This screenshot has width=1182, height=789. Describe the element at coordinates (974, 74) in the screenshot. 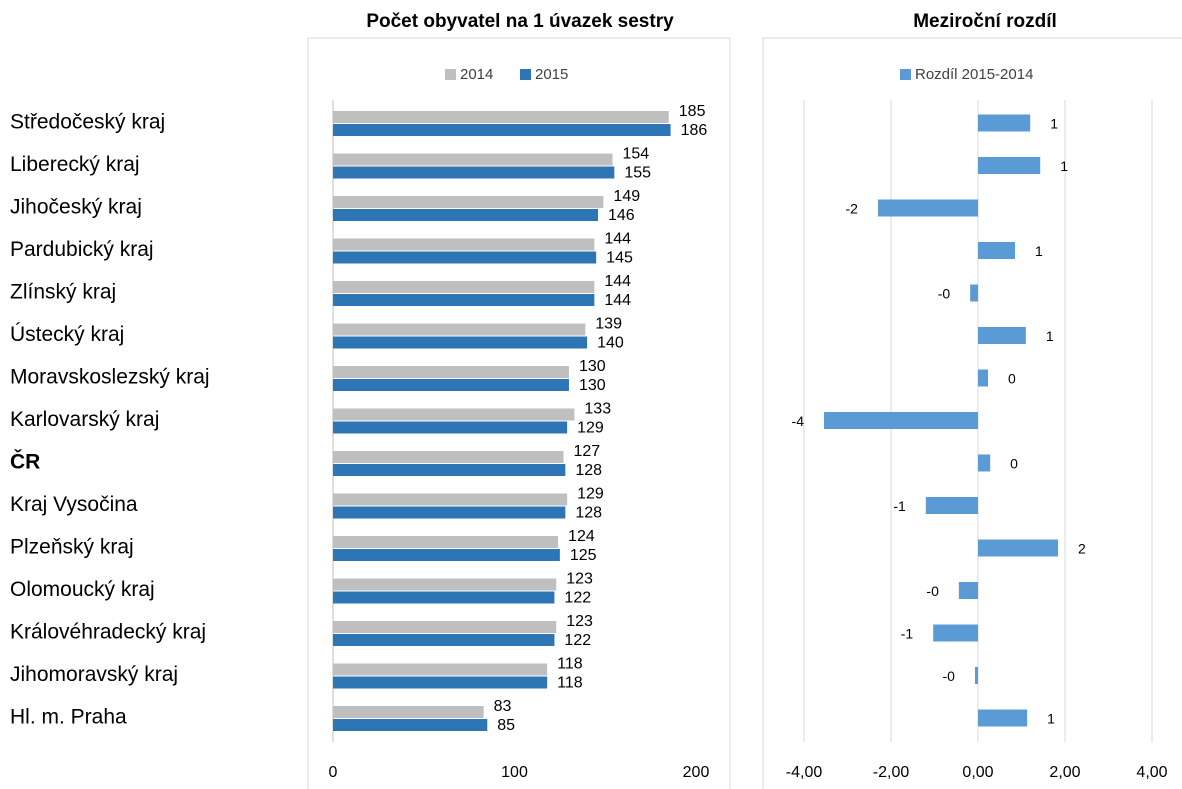

I see `legend-label: Rozdíl 2015-2014` at that location.